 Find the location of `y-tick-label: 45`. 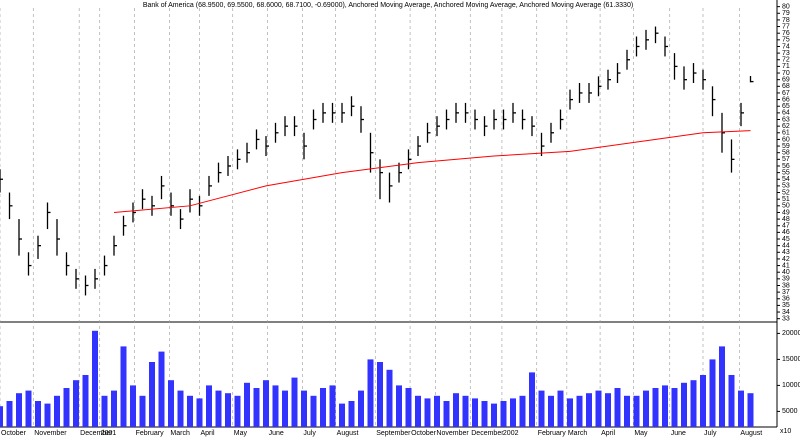

y-tick-label: 45 is located at coordinates (786, 239).